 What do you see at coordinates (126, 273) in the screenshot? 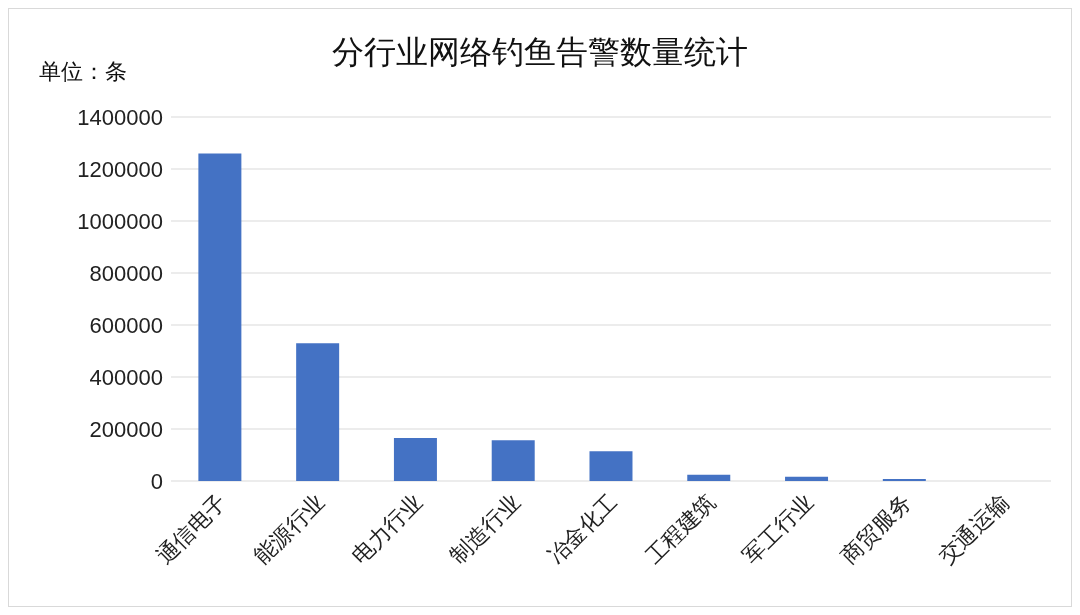
I see `y-tick-label: 800000` at bounding box center [126, 273].